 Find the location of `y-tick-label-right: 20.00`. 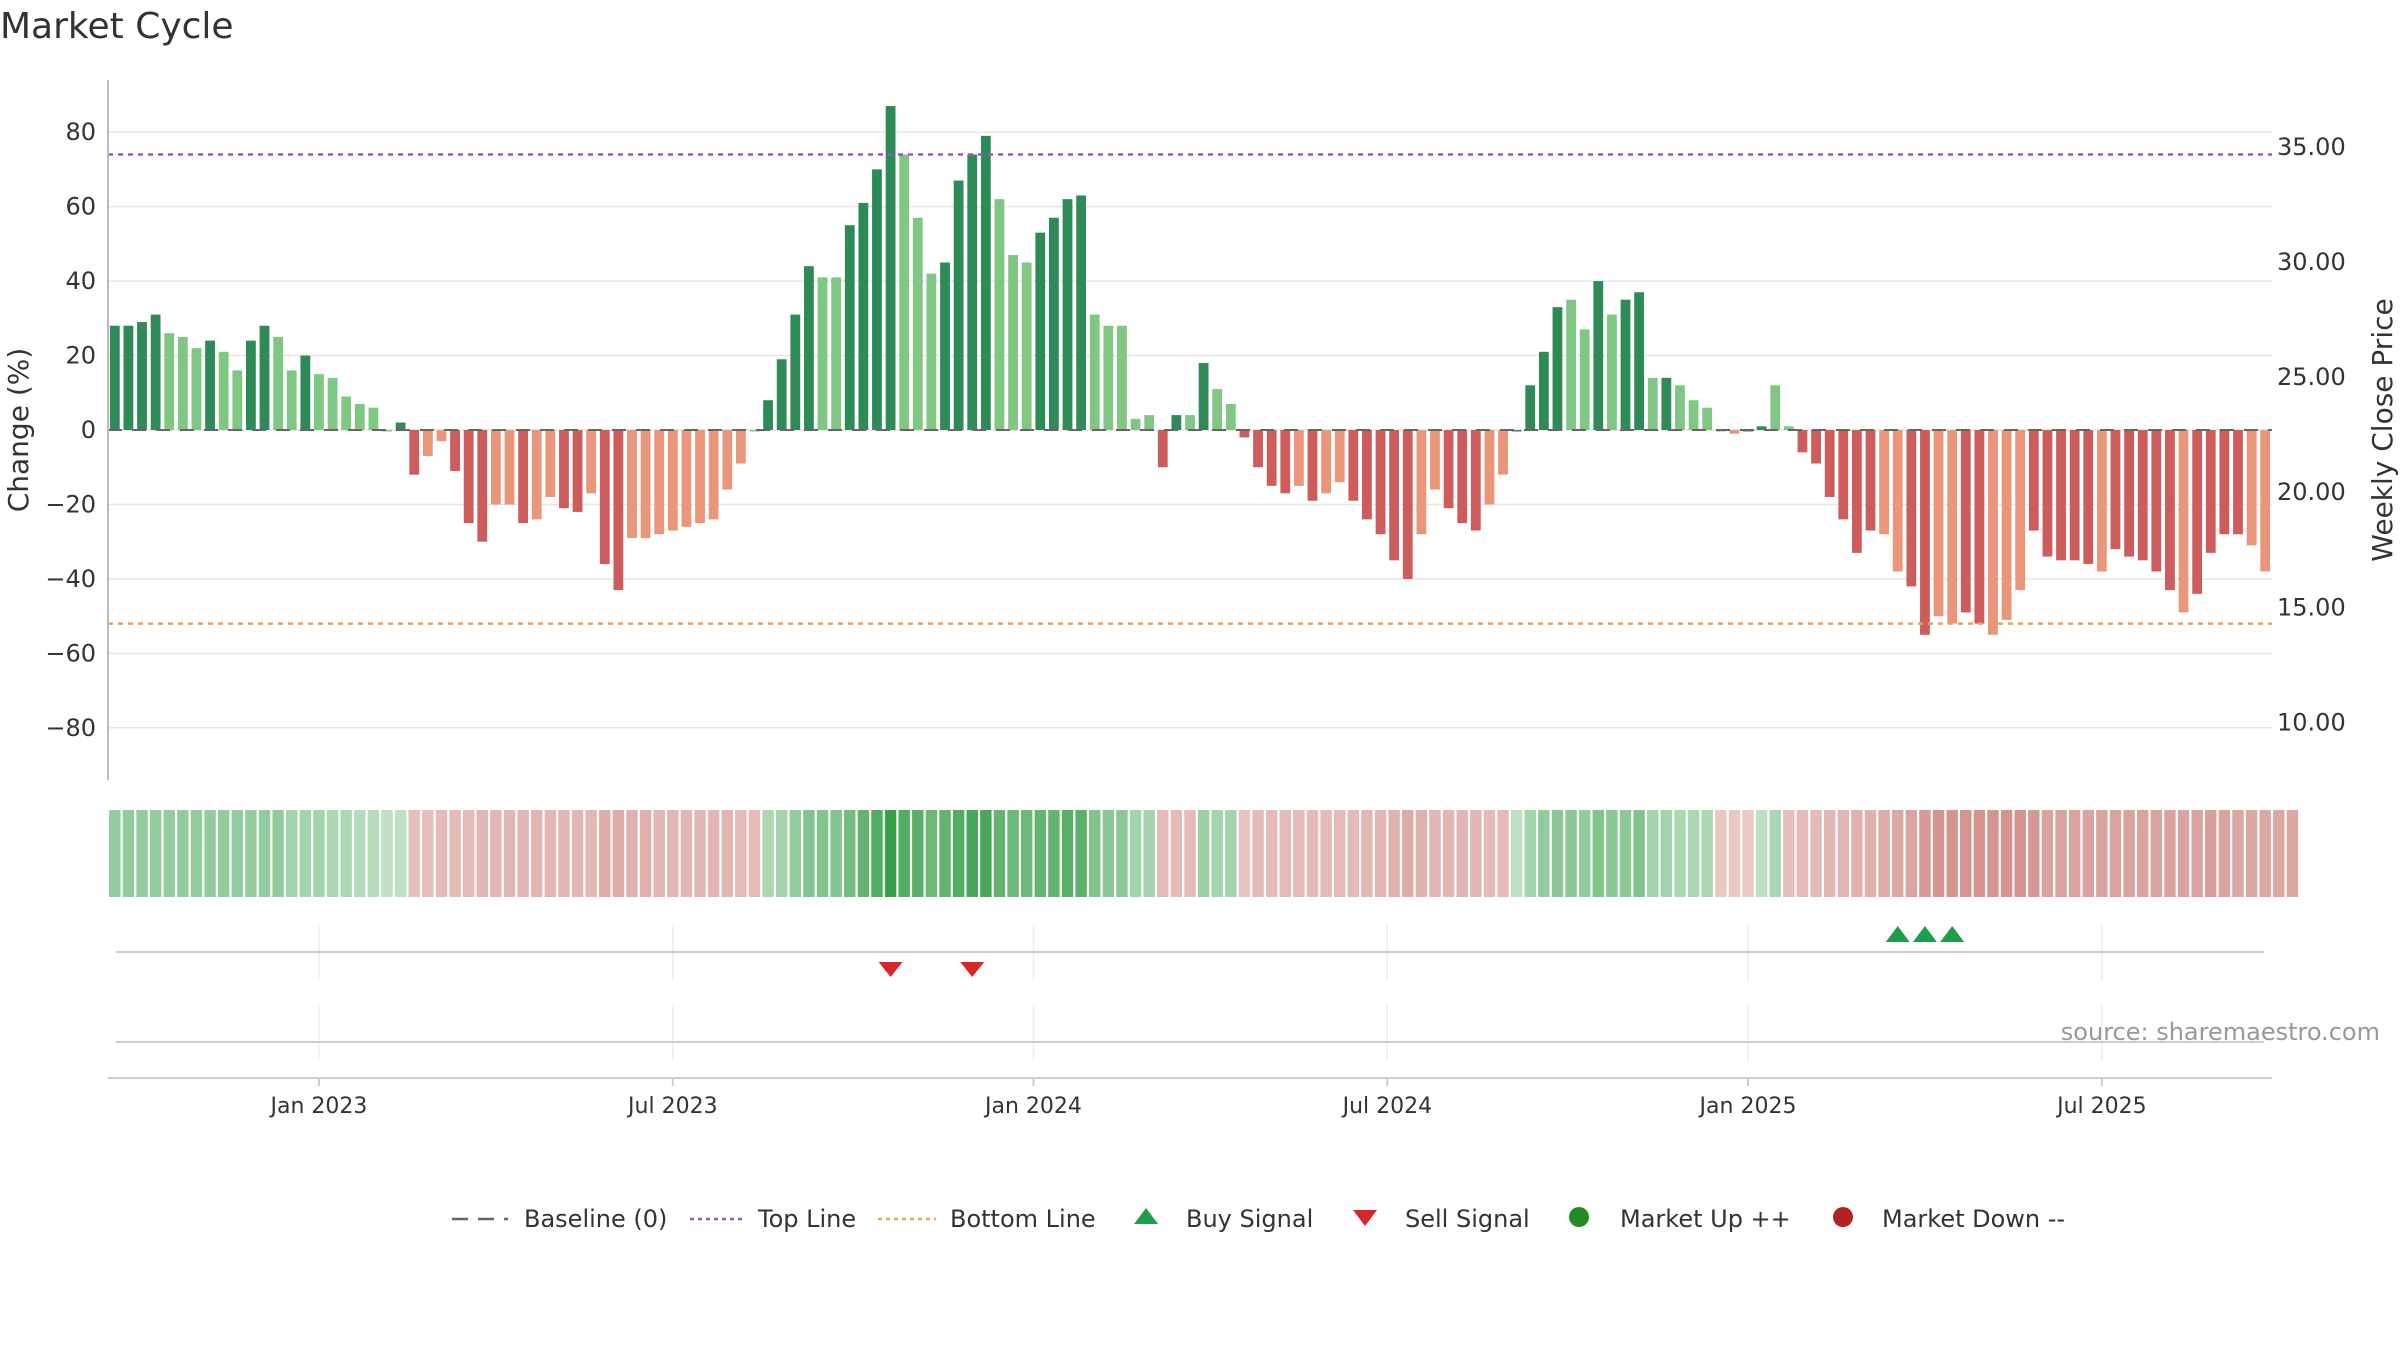

y-tick-label-right: 20.00 is located at coordinates (2311, 492).